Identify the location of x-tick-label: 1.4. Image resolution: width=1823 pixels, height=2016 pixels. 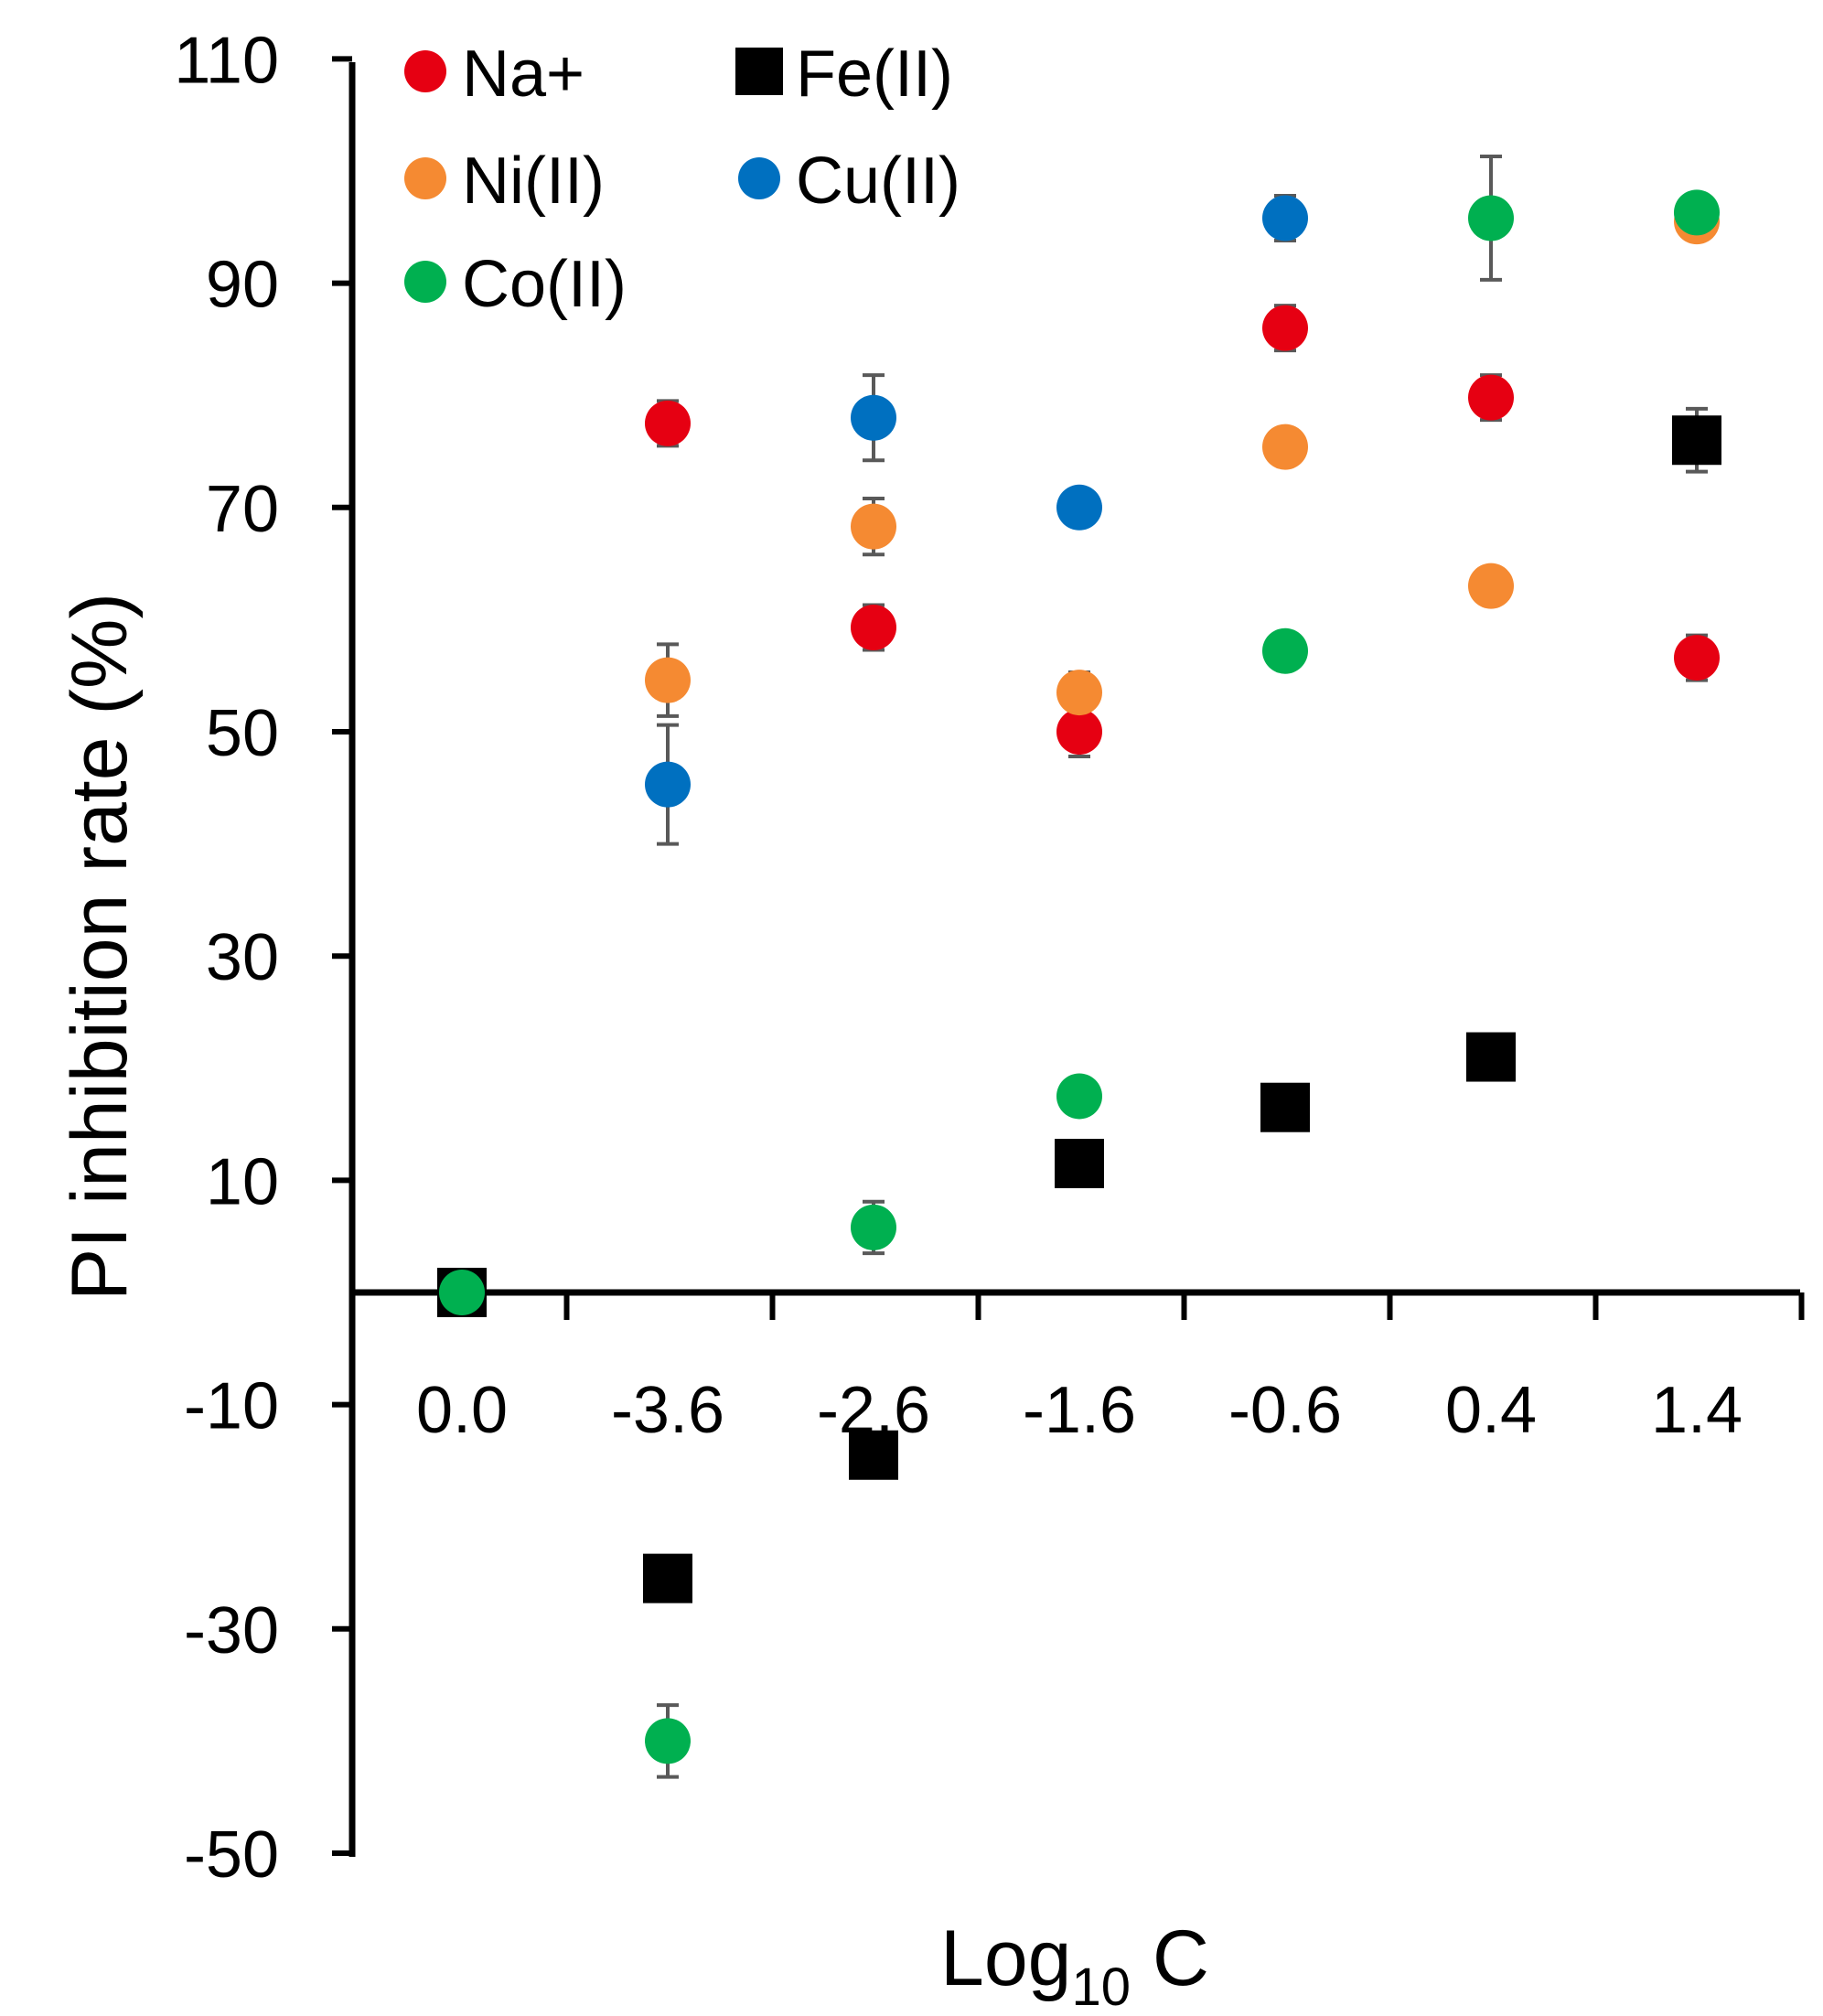
(1697, 1410).